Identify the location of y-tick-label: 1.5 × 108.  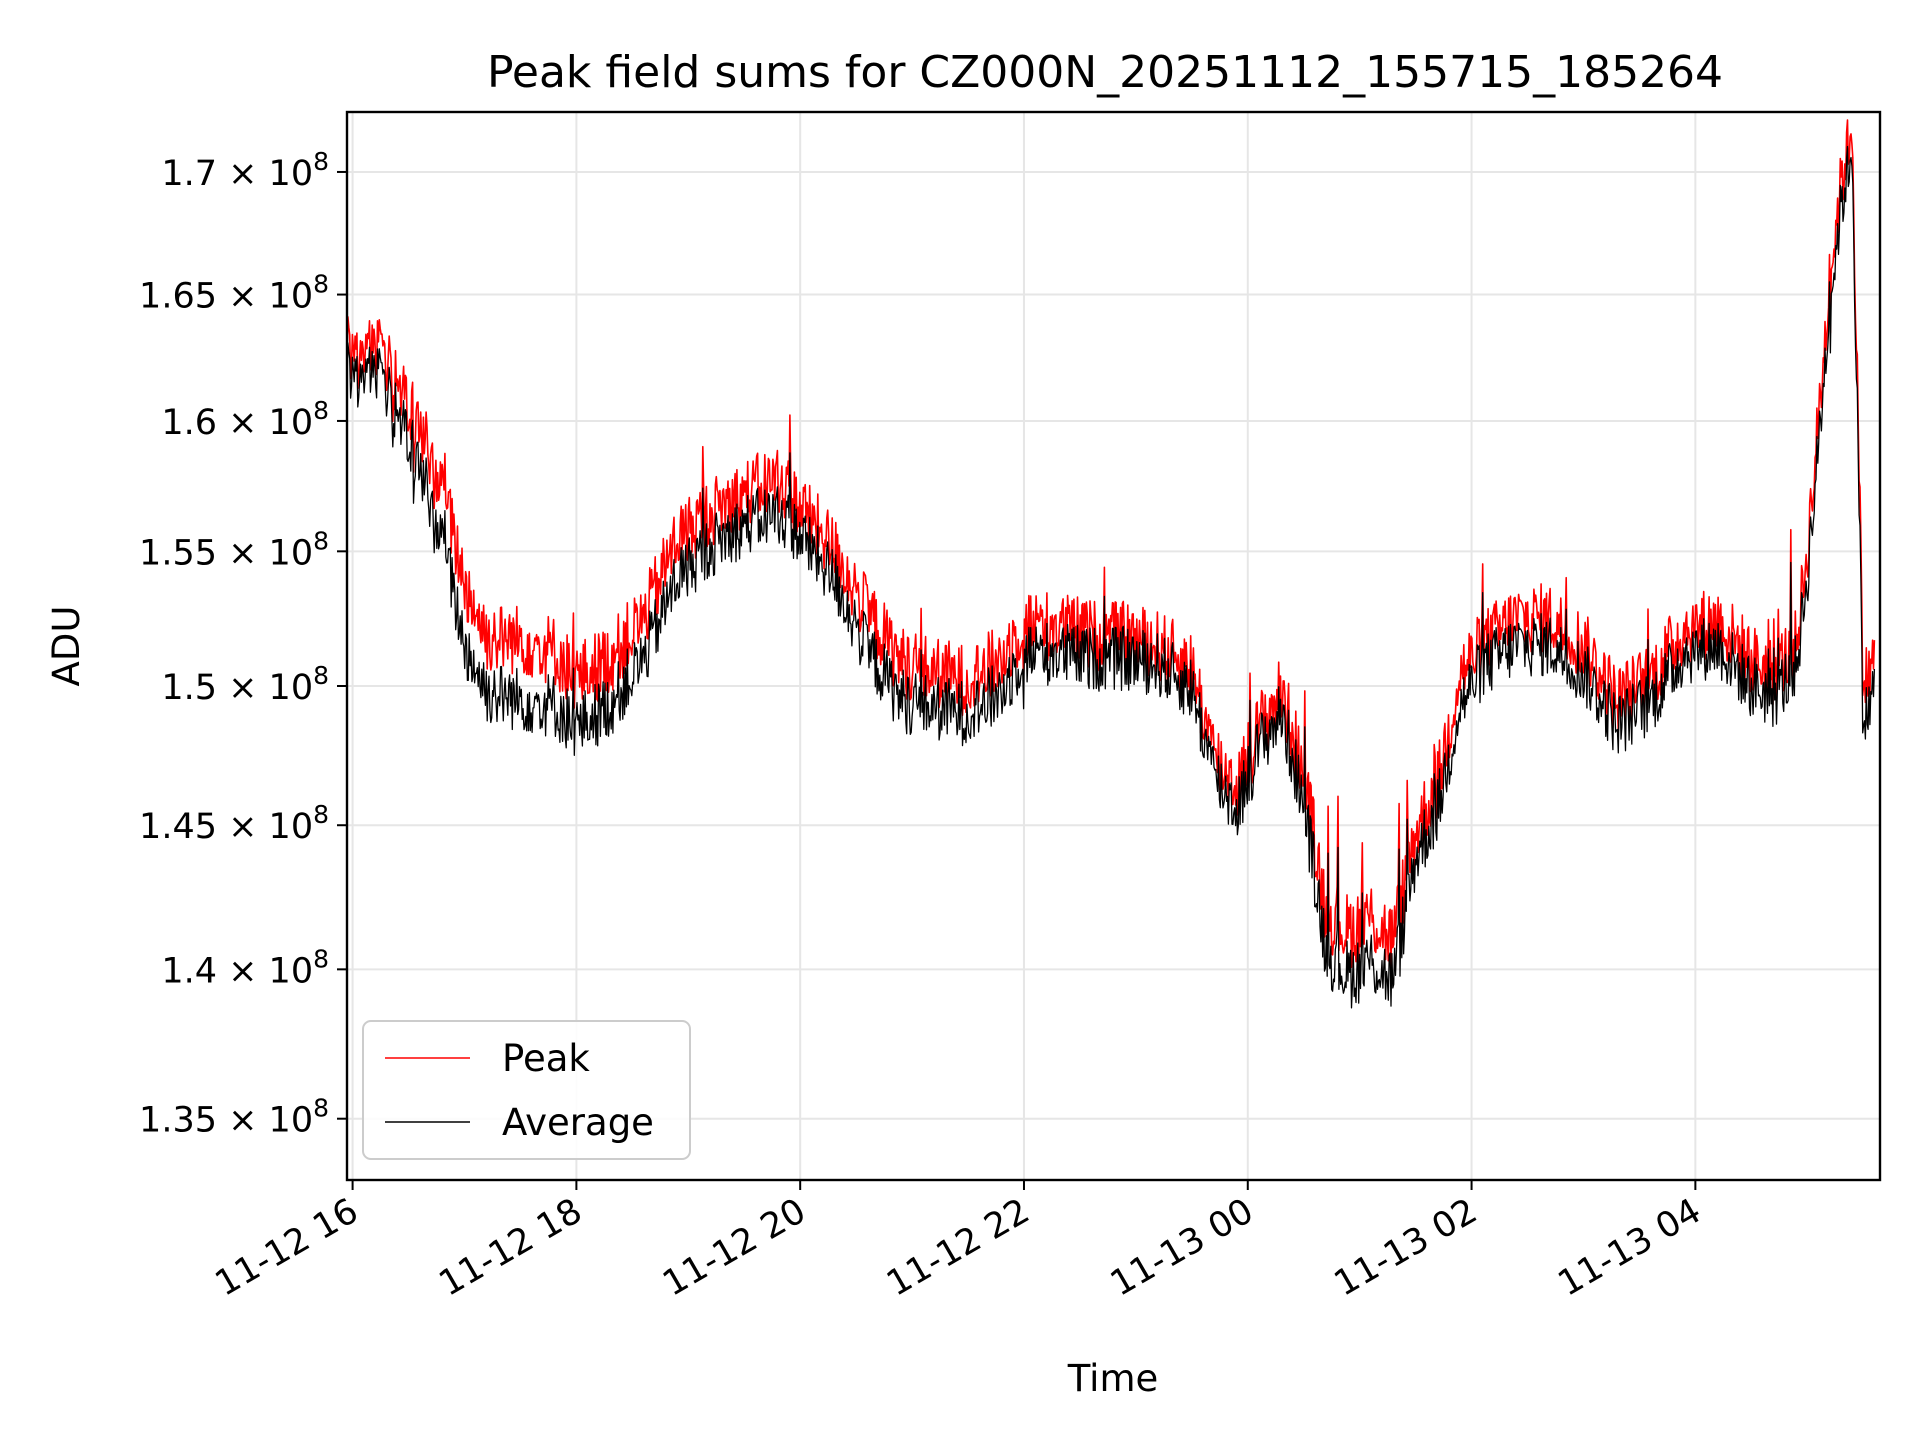
(245, 684).